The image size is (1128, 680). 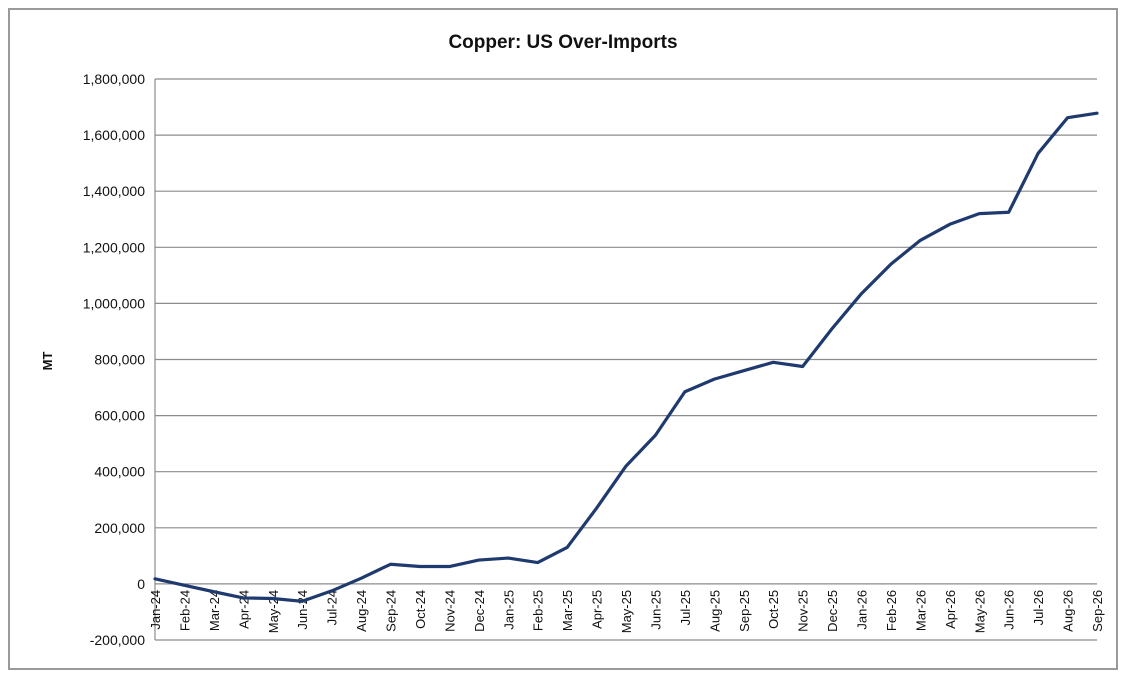 I want to click on x-tick-label: Aug-25, so click(x=714, y=611).